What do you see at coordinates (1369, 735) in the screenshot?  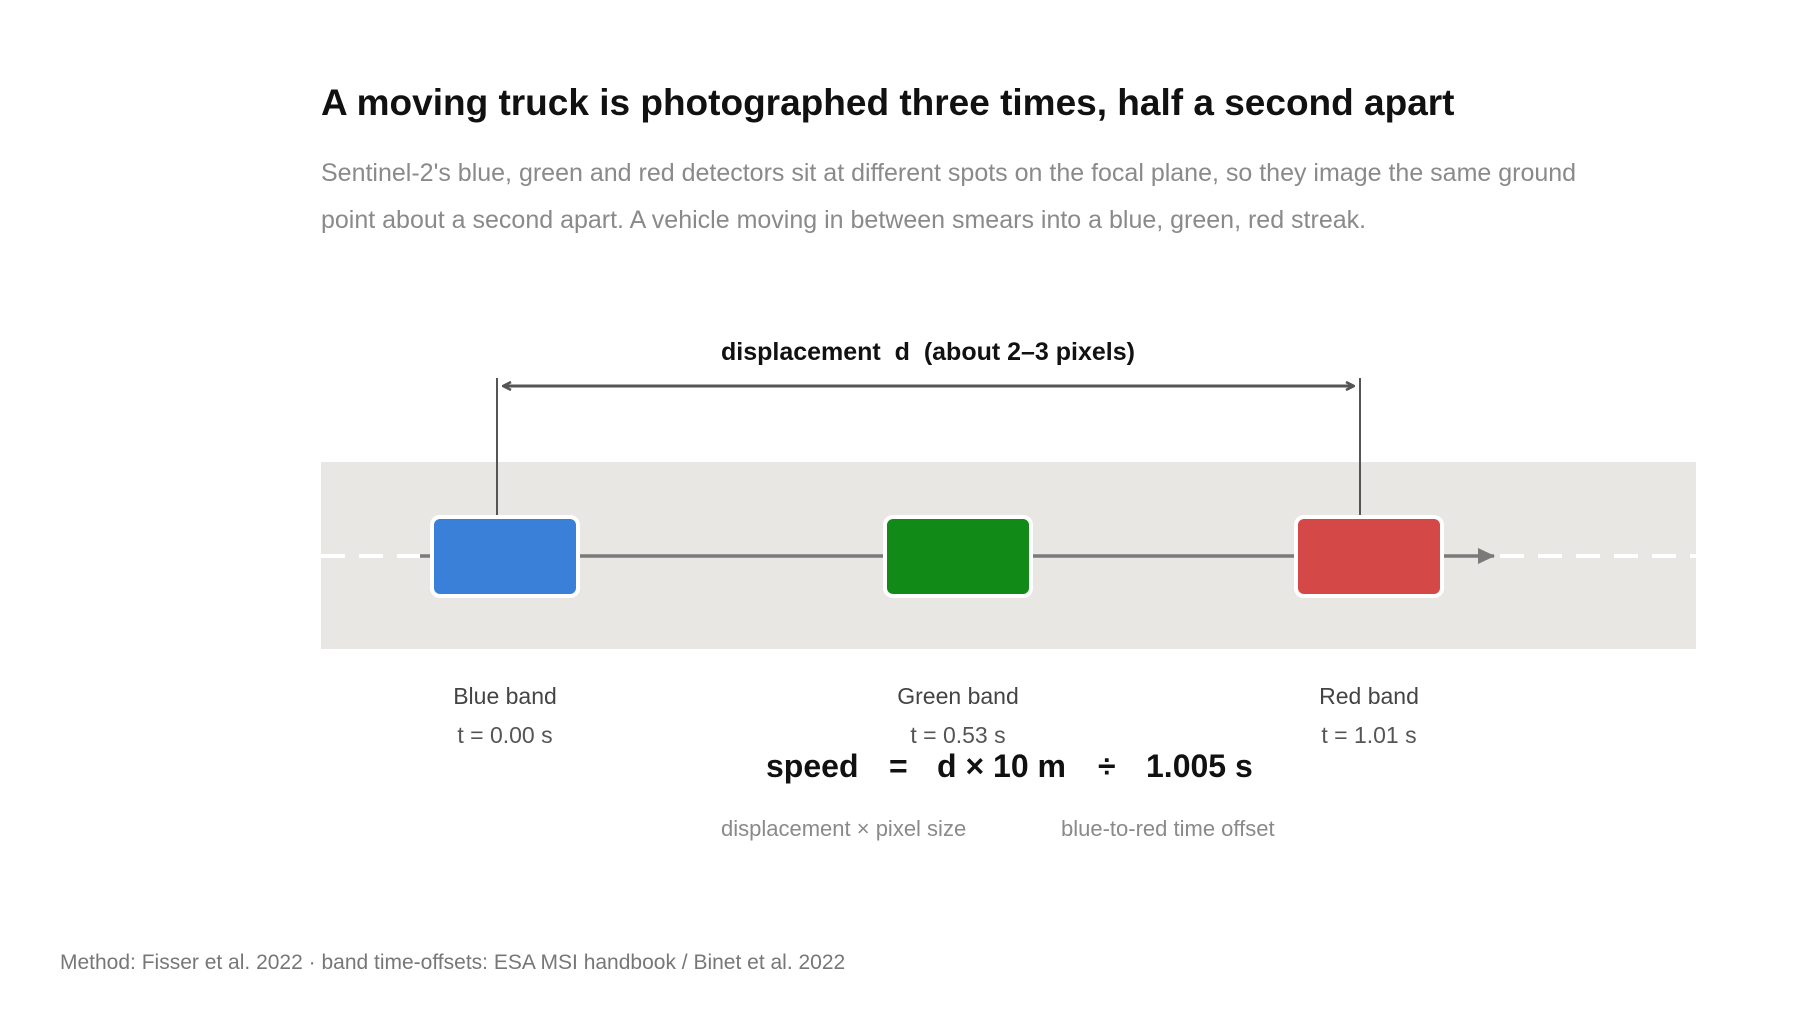 I see `band-time-red: t = 1.01 s` at bounding box center [1369, 735].